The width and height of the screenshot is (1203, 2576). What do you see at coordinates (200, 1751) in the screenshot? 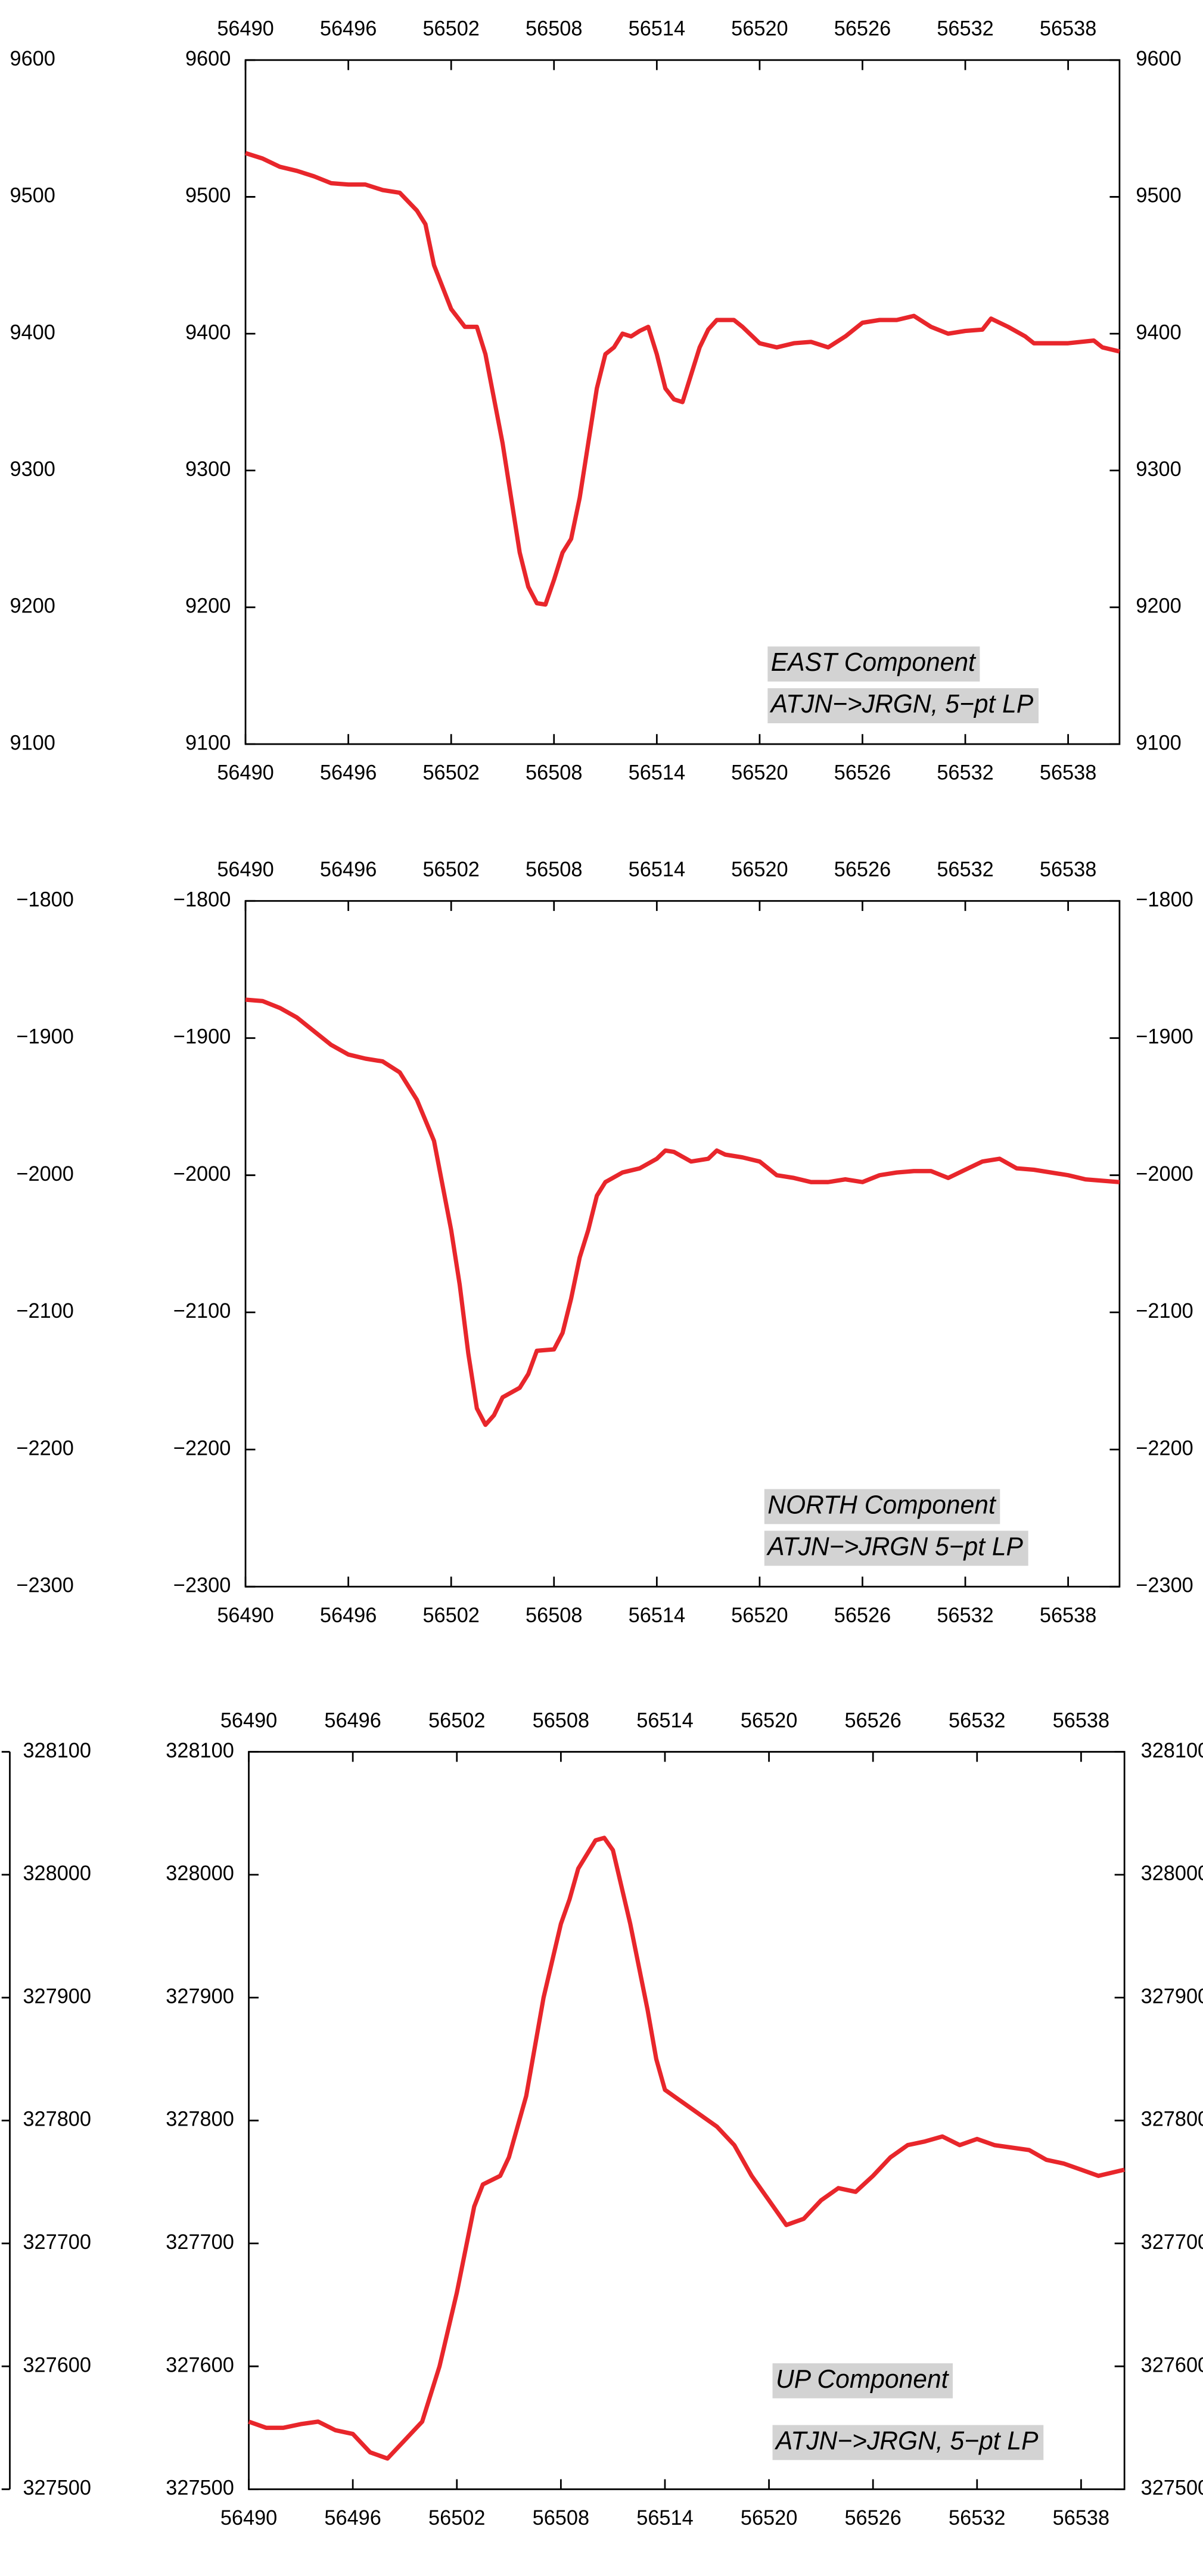
I see `y-tick-label: 328100` at bounding box center [200, 1751].